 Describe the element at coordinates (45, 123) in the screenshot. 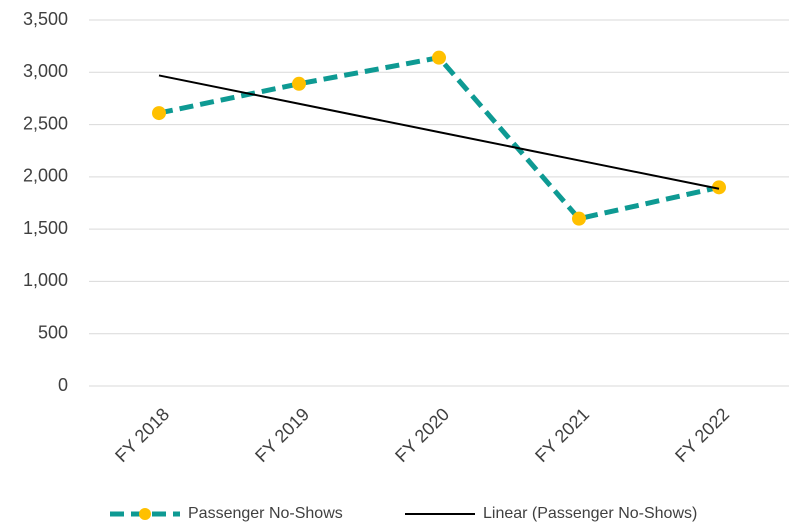

I see `y-tick-label: 2,500` at that location.